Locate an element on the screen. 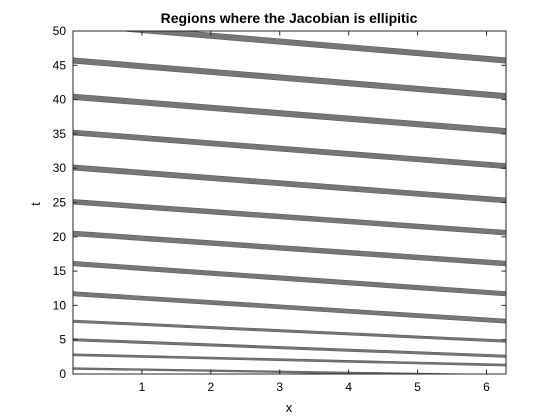  y-tick-label: 15 is located at coordinates (60, 271).